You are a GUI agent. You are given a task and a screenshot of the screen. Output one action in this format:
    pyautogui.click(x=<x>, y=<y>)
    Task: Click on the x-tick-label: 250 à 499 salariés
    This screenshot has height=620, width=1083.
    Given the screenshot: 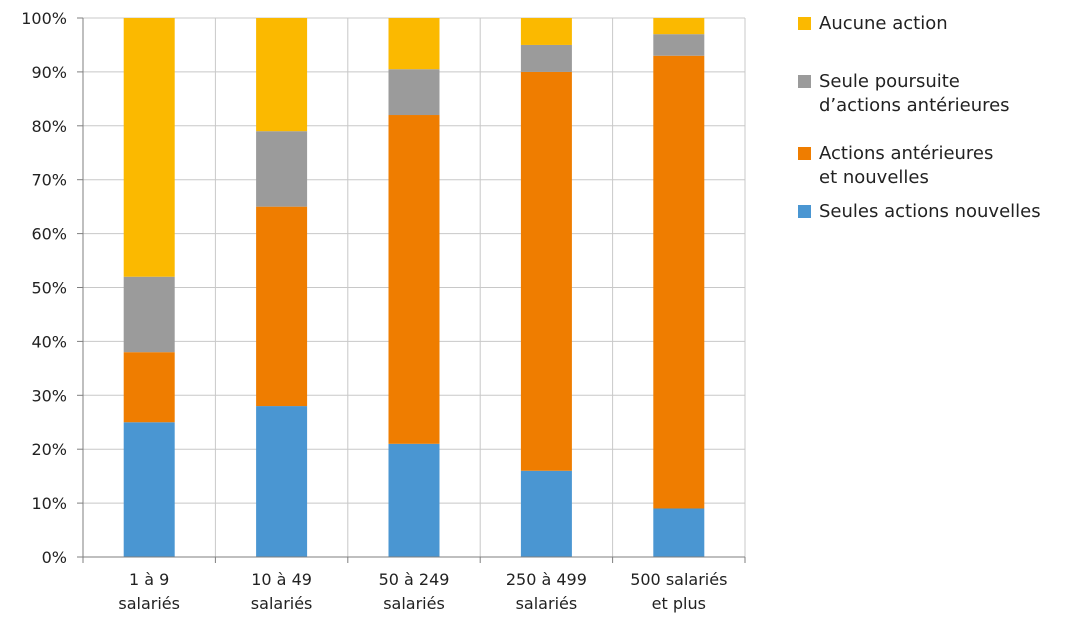 What is the action you would take?
    pyautogui.click(x=546, y=591)
    